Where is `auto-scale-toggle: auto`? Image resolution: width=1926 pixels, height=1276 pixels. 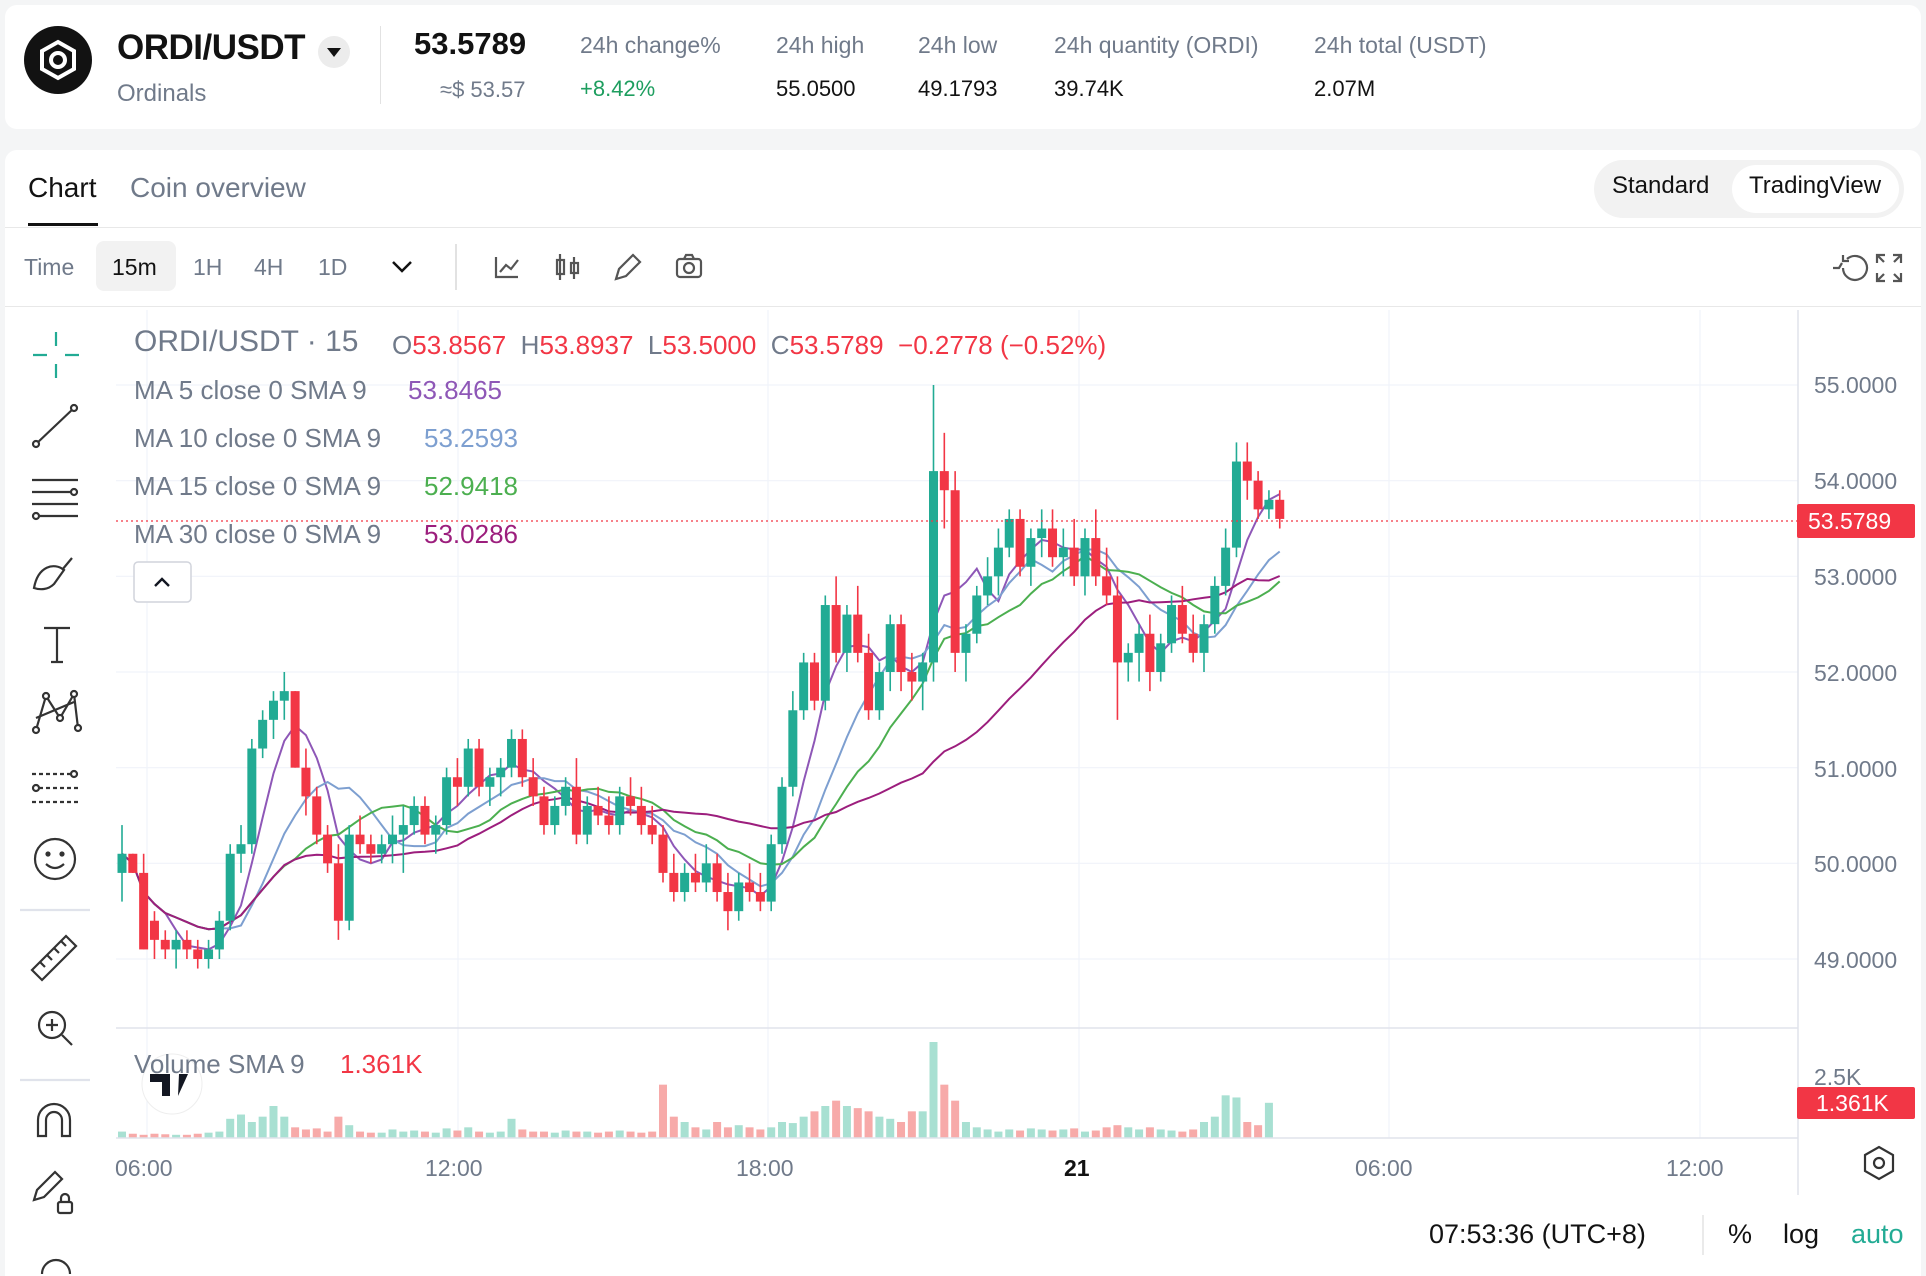
auto-scale-toggle: auto is located at coordinates (1877, 1234).